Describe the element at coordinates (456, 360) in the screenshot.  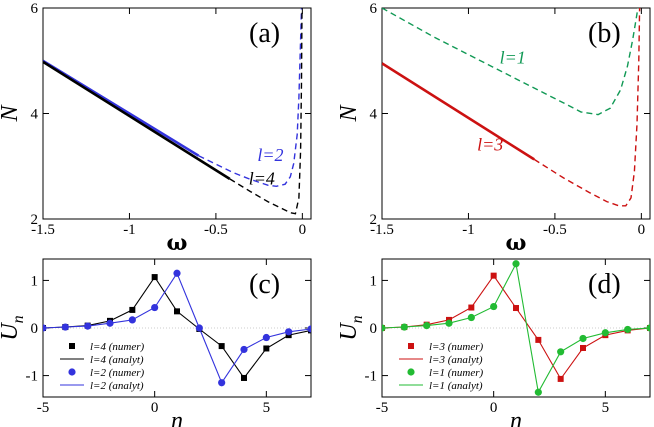
I see `legend-entry: l=3 (analyt)` at that location.